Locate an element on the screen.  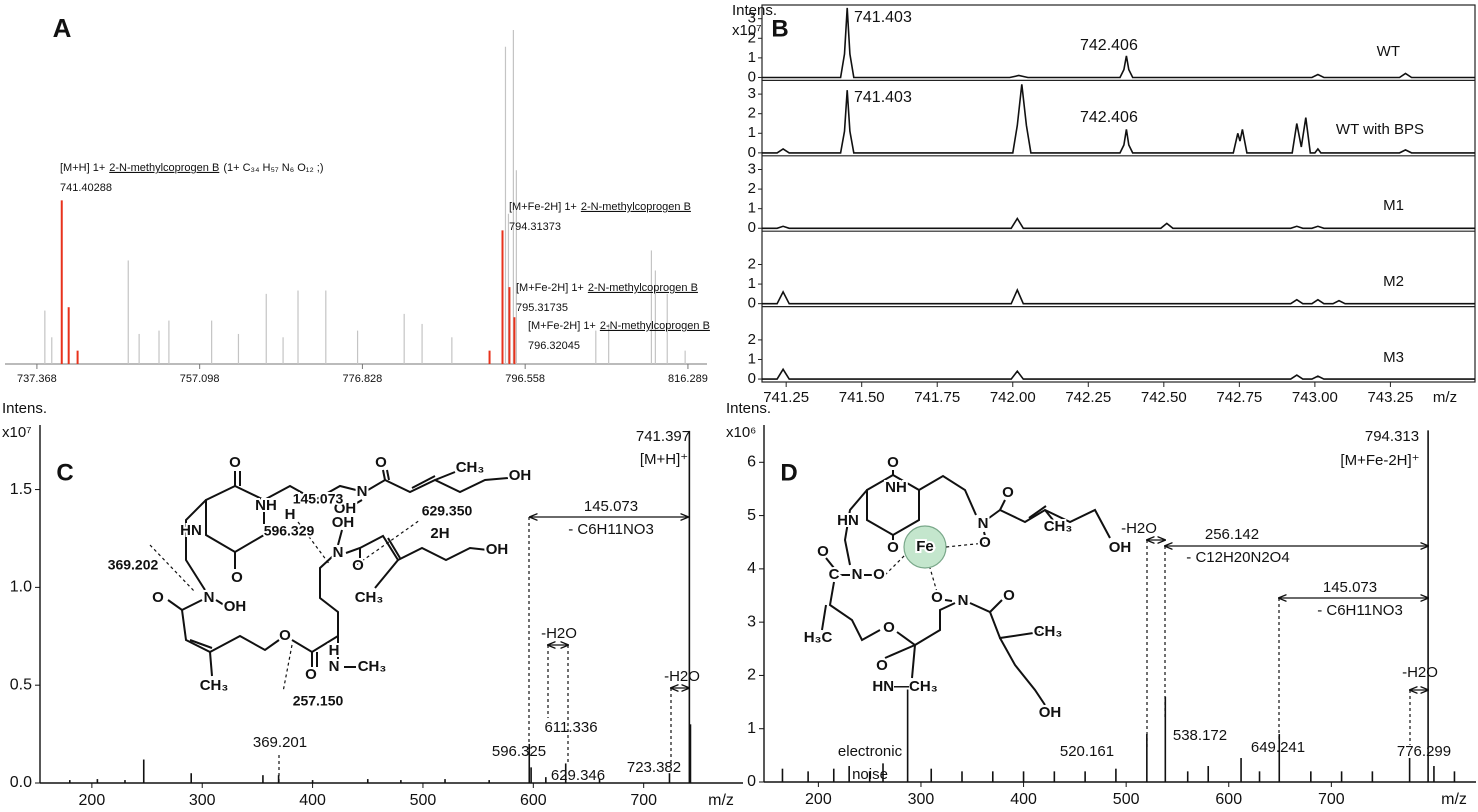
x-tick-label: 300 is located at coordinates (921, 799).